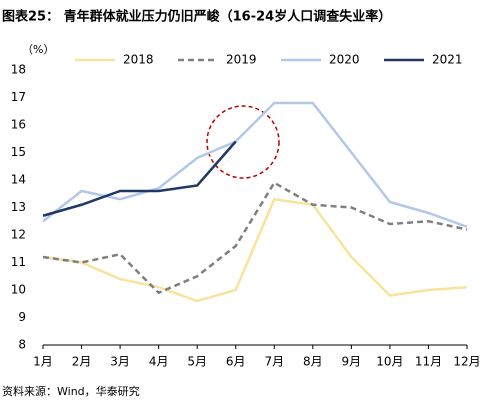 The width and height of the screenshot is (500, 404). Describe the element at coordinates (197, 362) in the screenshot. I see `x-tick-label: 5月` at that location.